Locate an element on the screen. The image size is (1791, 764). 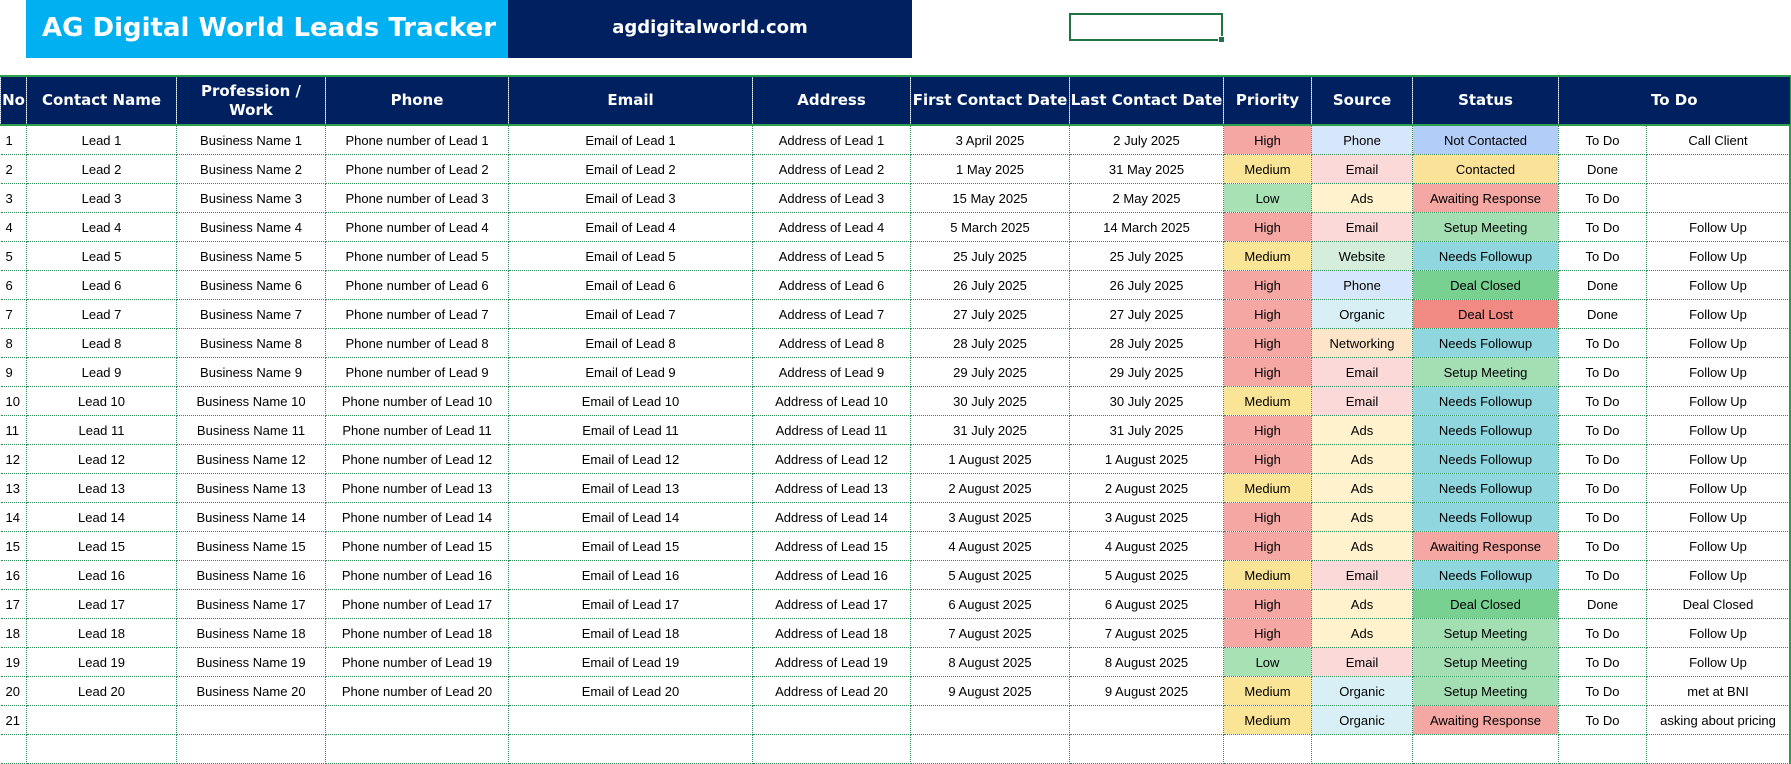
cell-contact-name: Lead 14 is located at coordinates (101, 517).